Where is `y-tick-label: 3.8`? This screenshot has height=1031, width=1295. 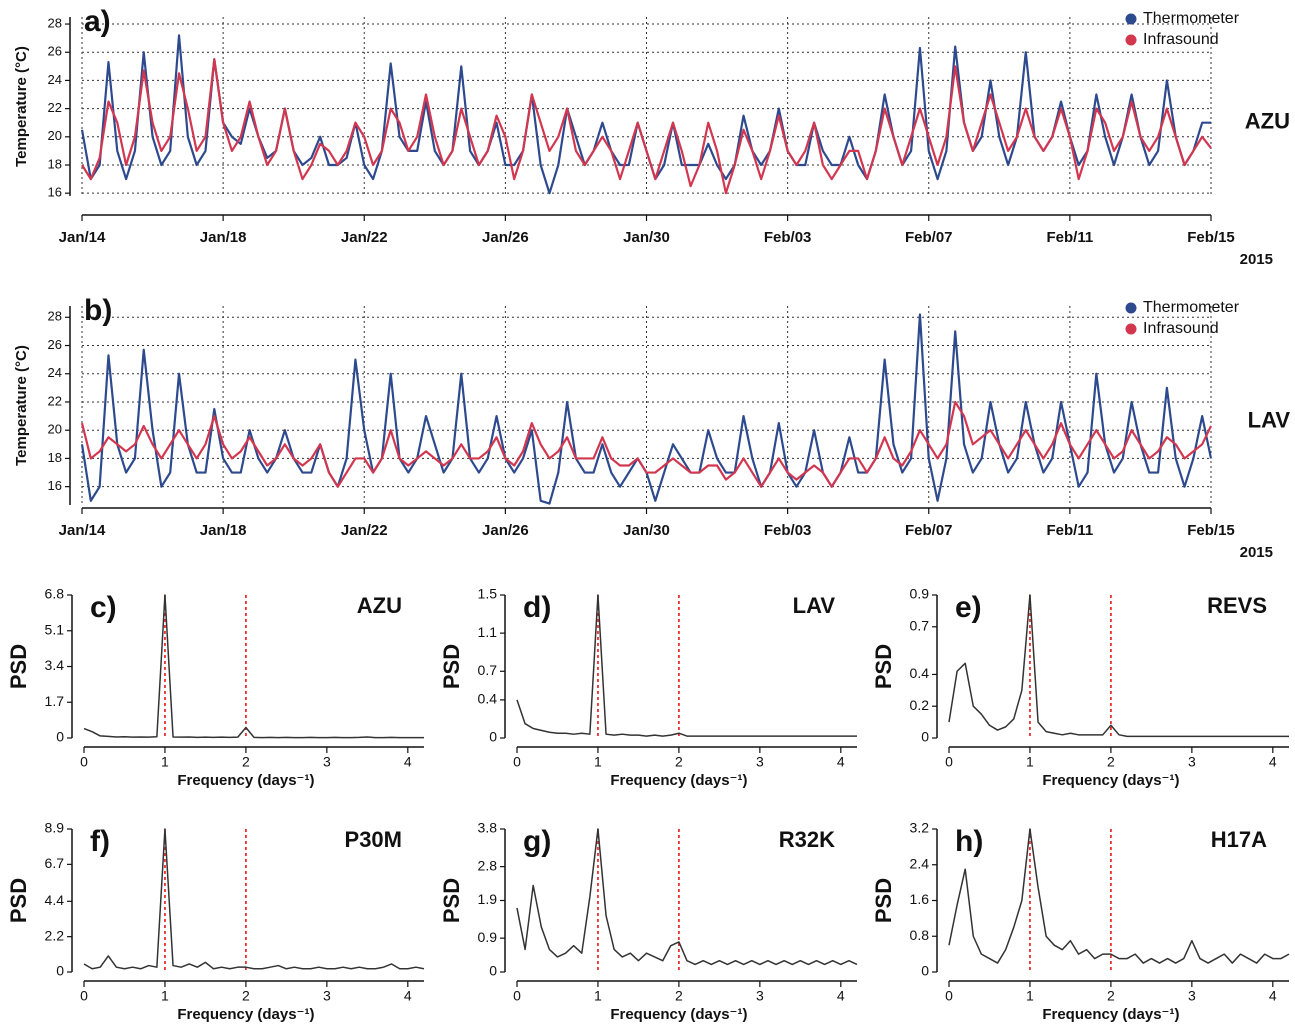 y-tick-label: 3.8 is located at coordinates (488, 828).